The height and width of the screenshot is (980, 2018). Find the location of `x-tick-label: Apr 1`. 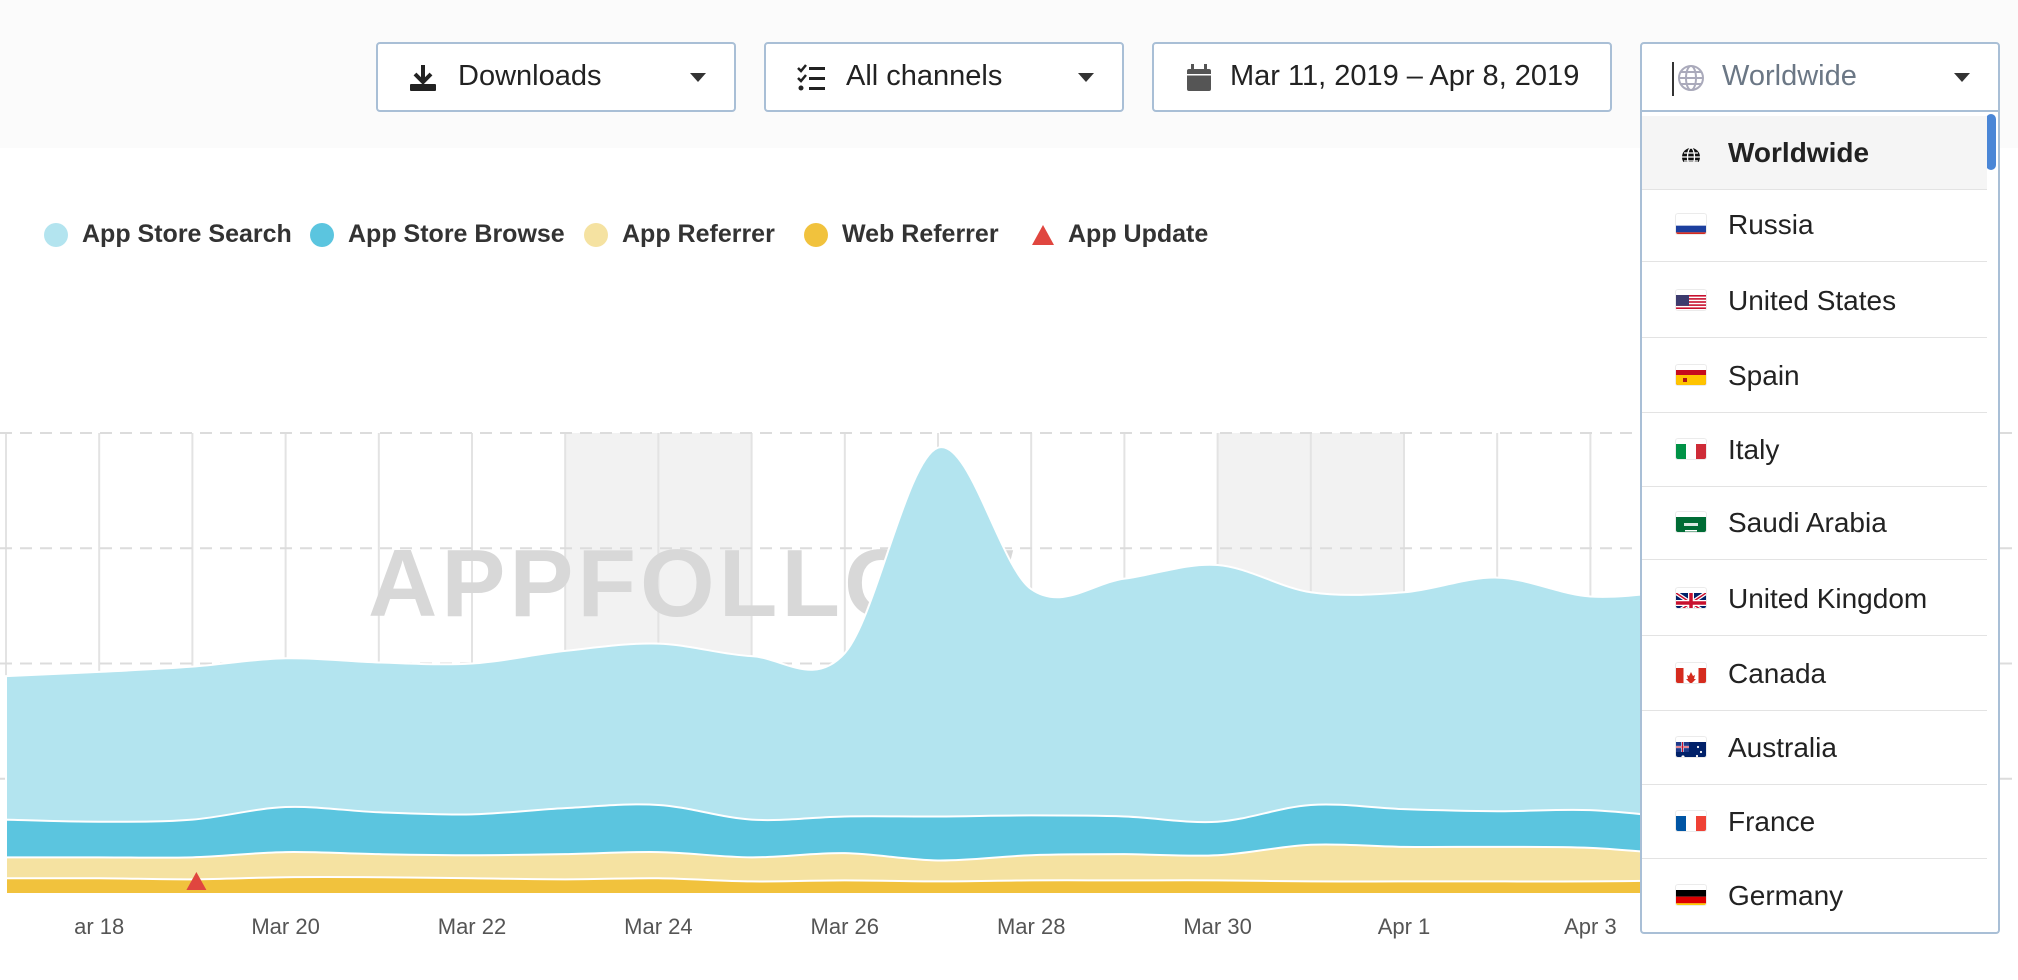

x-tick-label: Apr 1 is located at coordinates (1404, 926).